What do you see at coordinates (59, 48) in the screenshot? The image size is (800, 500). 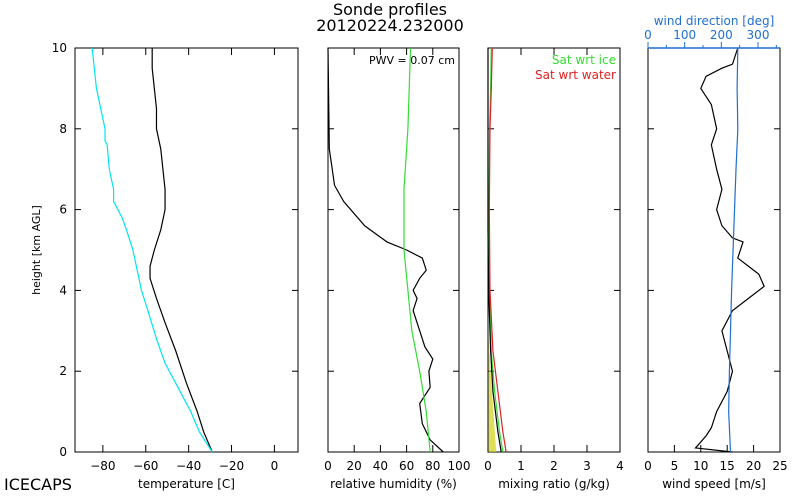 I see `y-tick-label: 10` at bounding box center [59, 48].